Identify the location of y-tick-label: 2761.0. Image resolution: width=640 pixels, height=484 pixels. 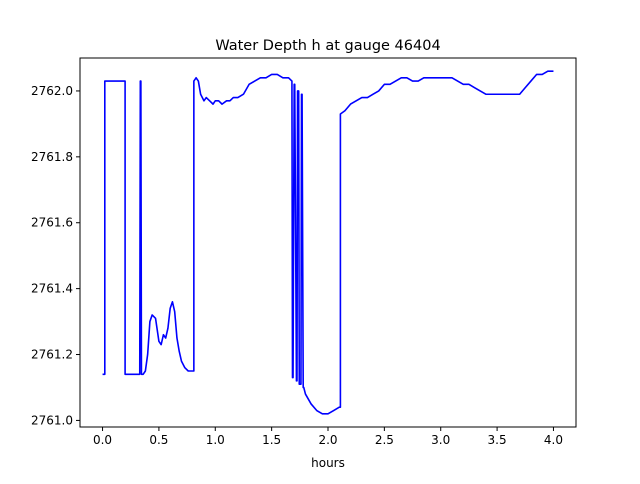
(52, 420).